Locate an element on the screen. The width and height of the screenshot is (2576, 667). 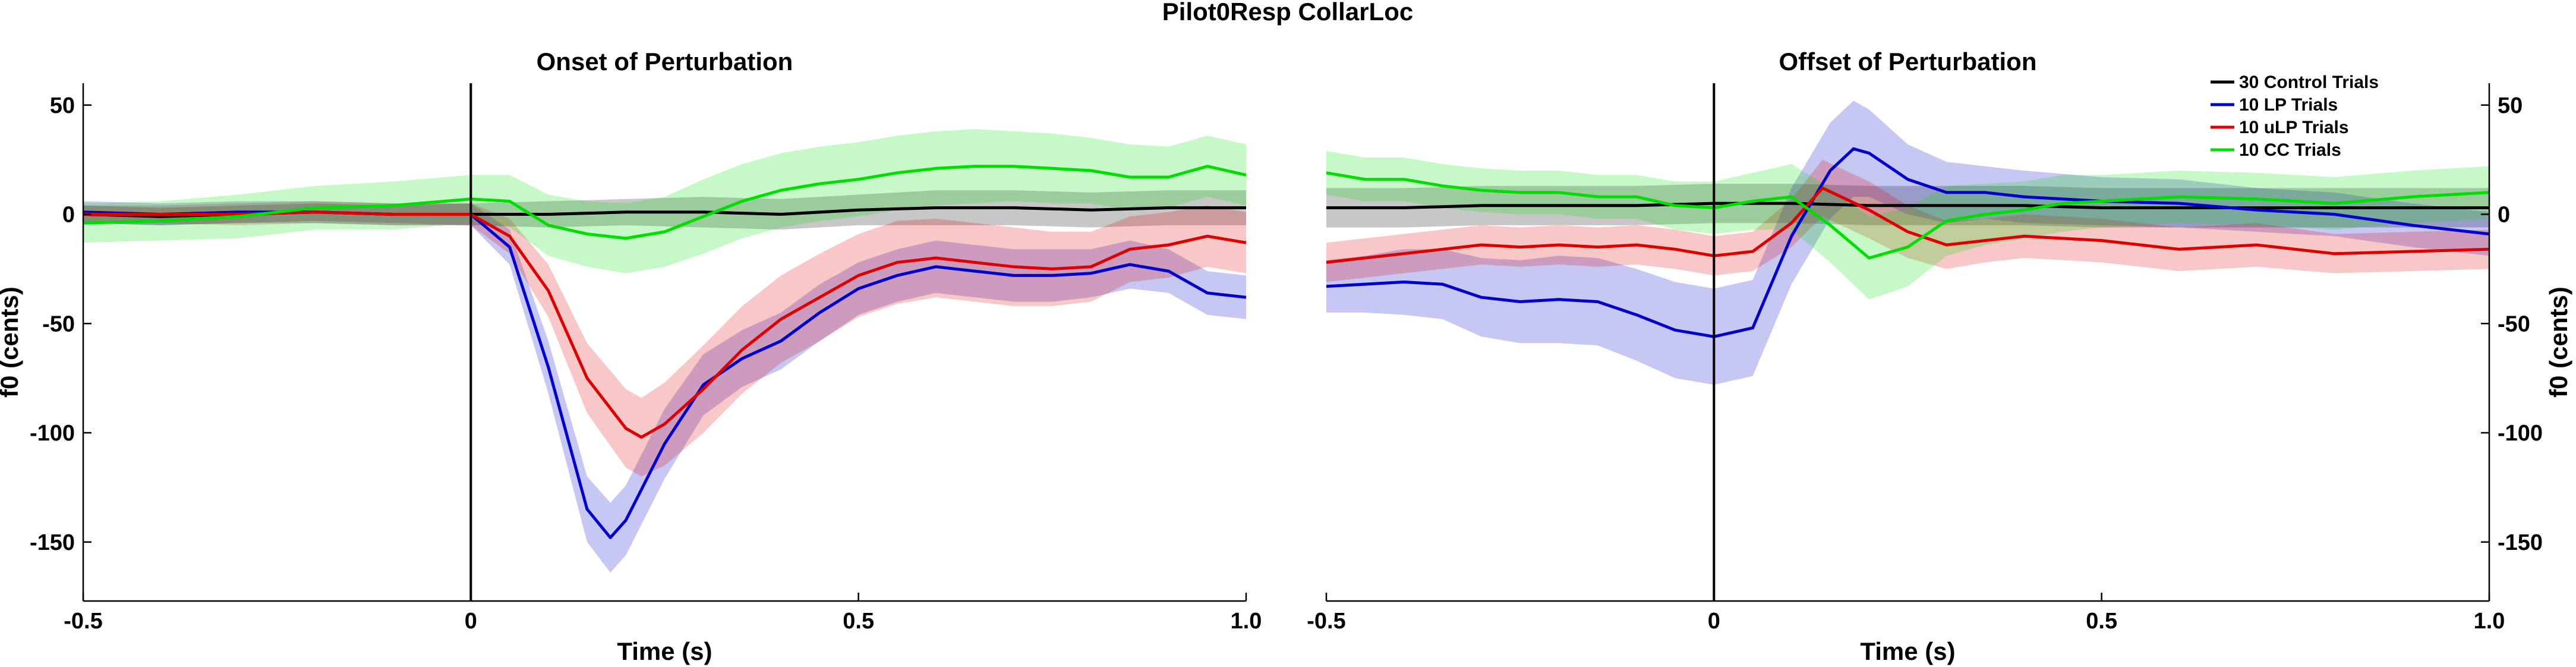
legend-entry-10-cc-trials: 10 CC Trials is located at coordinates (2290, 150).